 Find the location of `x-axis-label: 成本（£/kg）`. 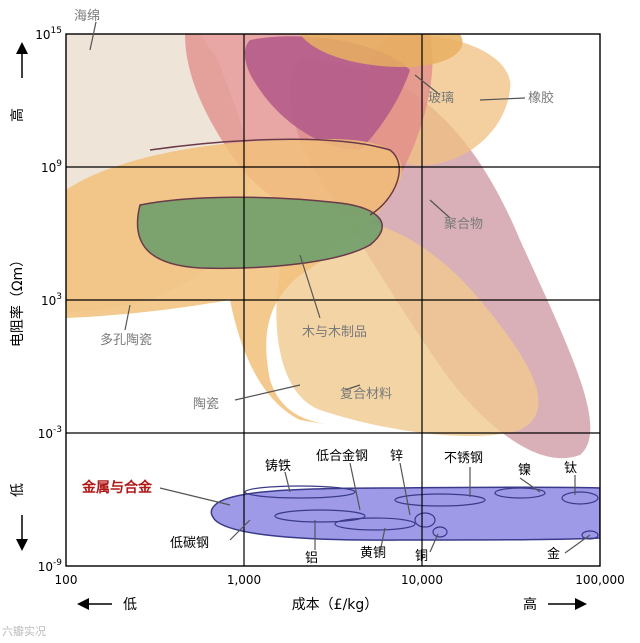

x-axis-label: 成本（£/kg） is located at coordinates (335, 605).